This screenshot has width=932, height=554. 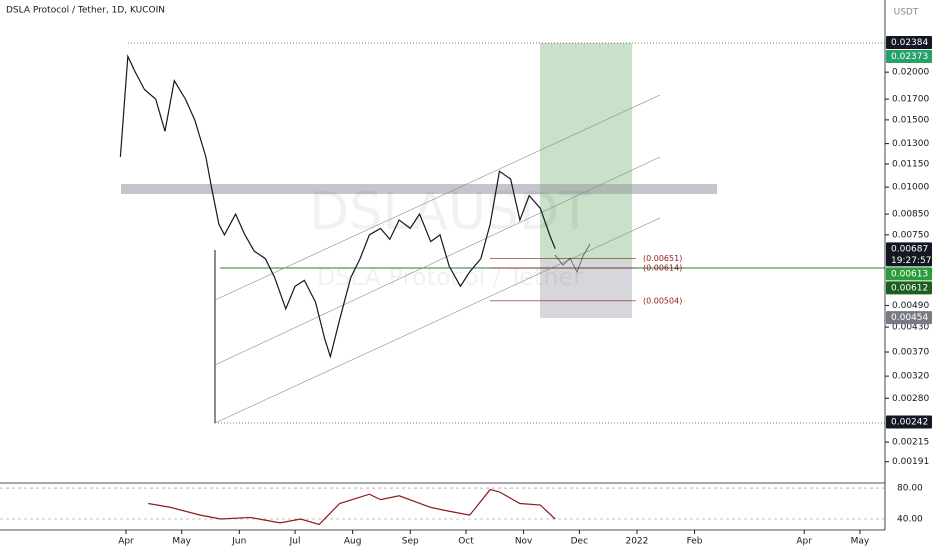 What do you see at coordinates (662, 258) in the screenshot?
I see `annotation-label: (0.00651)` at bounding box center [662, 258].